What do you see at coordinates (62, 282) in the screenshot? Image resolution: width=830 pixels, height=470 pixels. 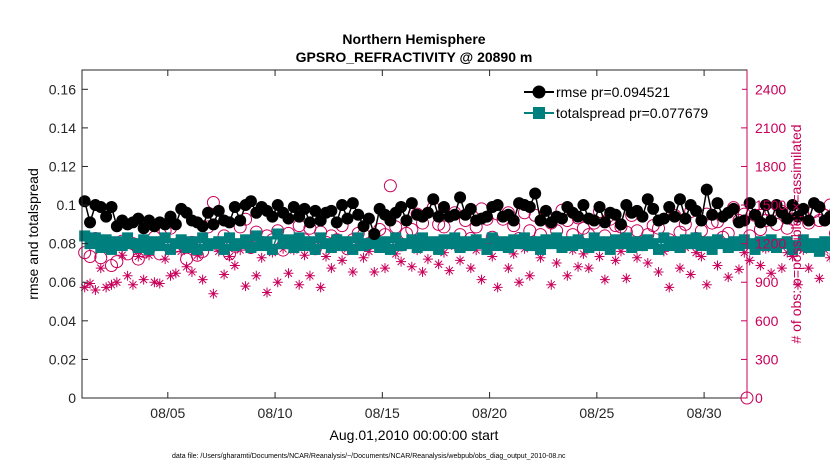 I see `y-tick-label: 0.06` at bounding box center [62, 282].